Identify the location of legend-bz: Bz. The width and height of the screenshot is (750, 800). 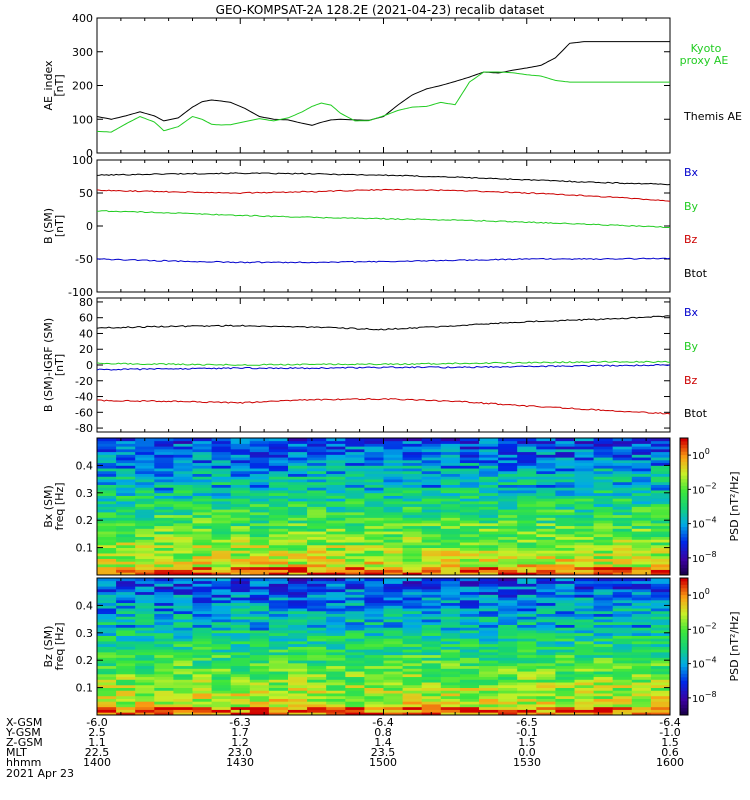
(691, 380).